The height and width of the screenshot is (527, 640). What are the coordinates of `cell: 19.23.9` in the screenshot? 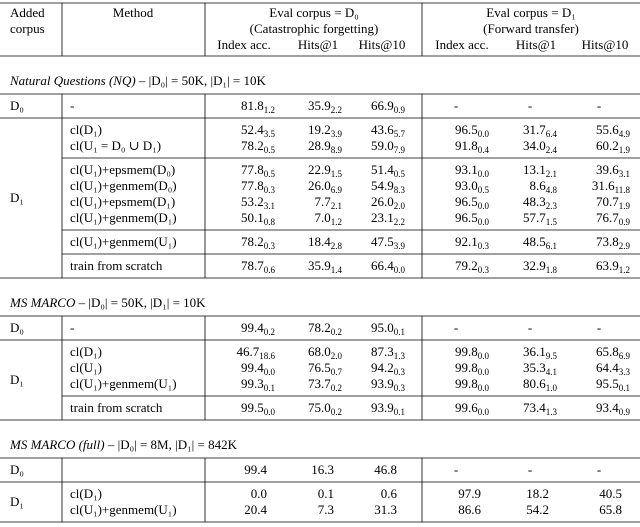 It's located at (325, 130).